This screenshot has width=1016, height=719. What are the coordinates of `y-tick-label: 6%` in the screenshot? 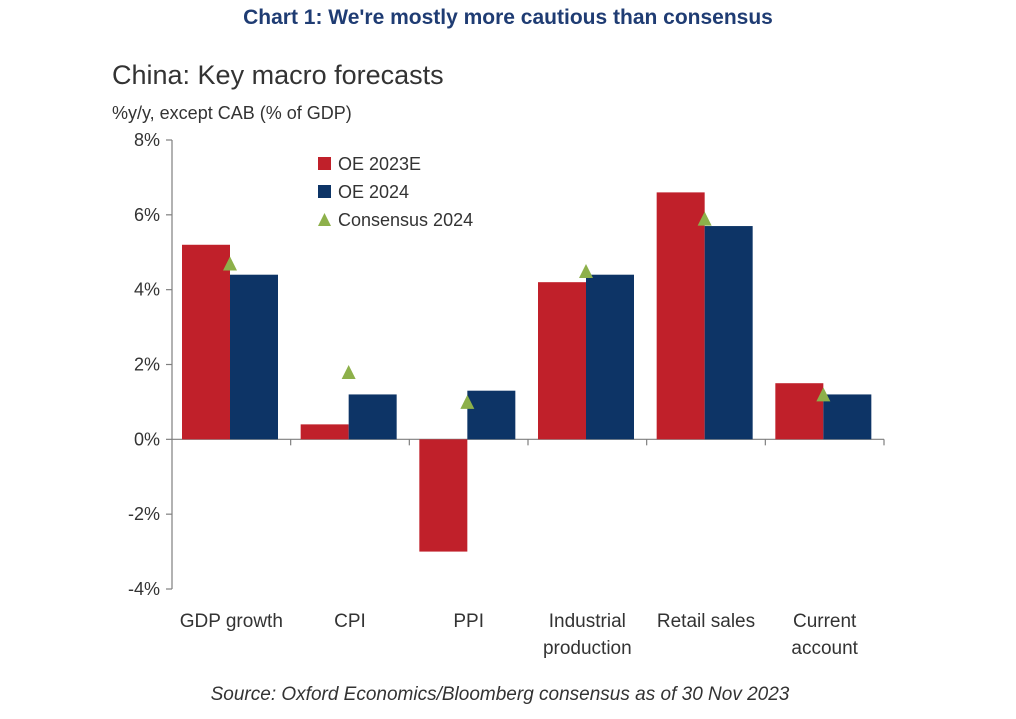 It's located at (147, 215).